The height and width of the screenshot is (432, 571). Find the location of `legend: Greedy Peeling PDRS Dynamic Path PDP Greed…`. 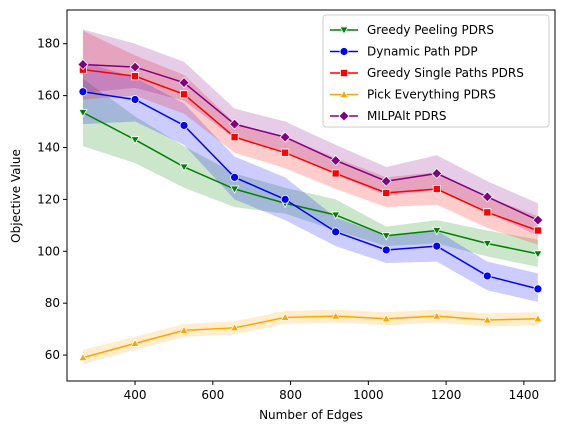

legend: Greedy Peeling PDRS Dynamic Path PDP Greed… is located at coordinates (436, 71).